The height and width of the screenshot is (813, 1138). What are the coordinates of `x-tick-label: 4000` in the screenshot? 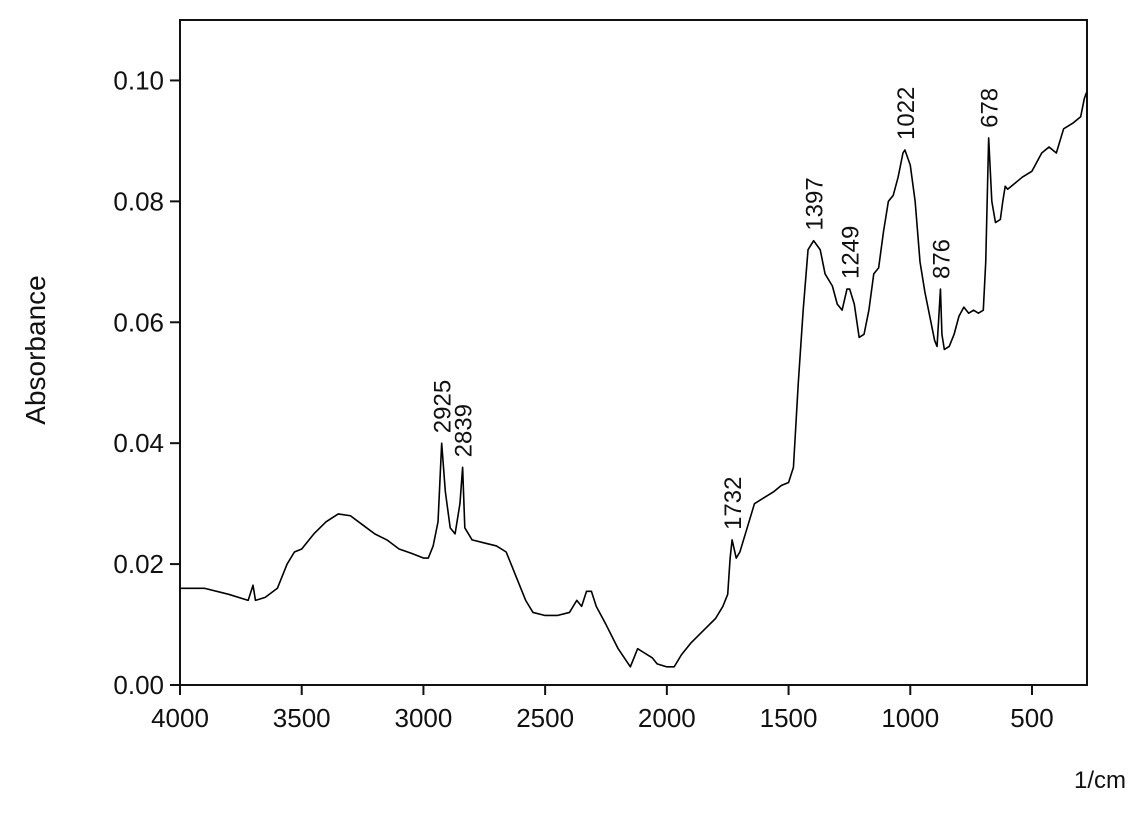 It's located at (180, 718).